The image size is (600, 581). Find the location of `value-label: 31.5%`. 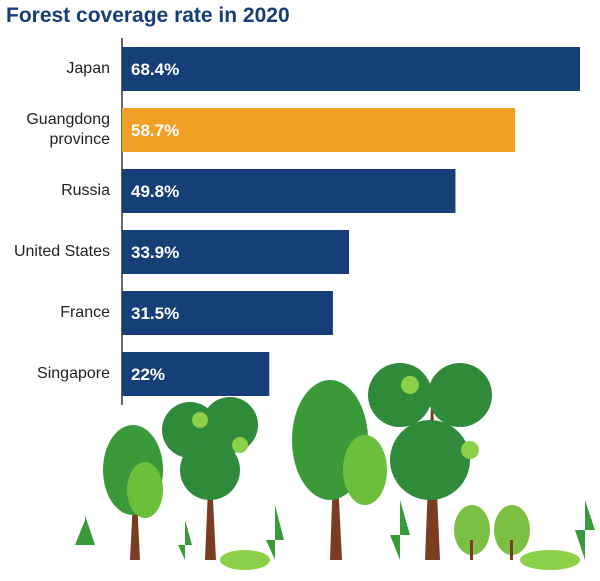

value-label: 31.5% is located at coordinates (155, 313).